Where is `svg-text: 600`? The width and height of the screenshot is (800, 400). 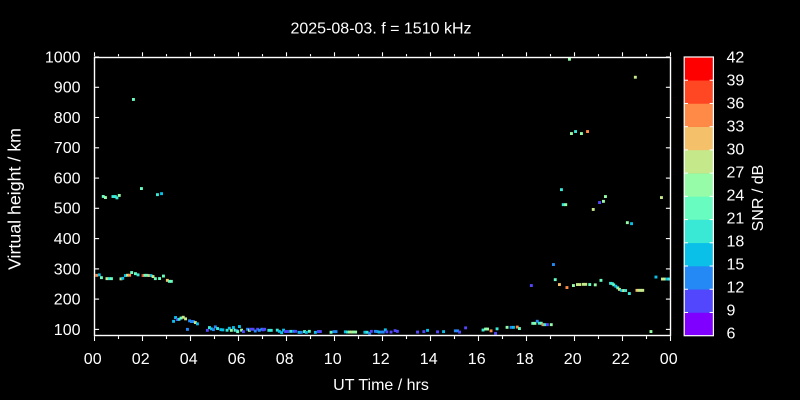 svg-text: 600 is located at coordinates (67, 179).